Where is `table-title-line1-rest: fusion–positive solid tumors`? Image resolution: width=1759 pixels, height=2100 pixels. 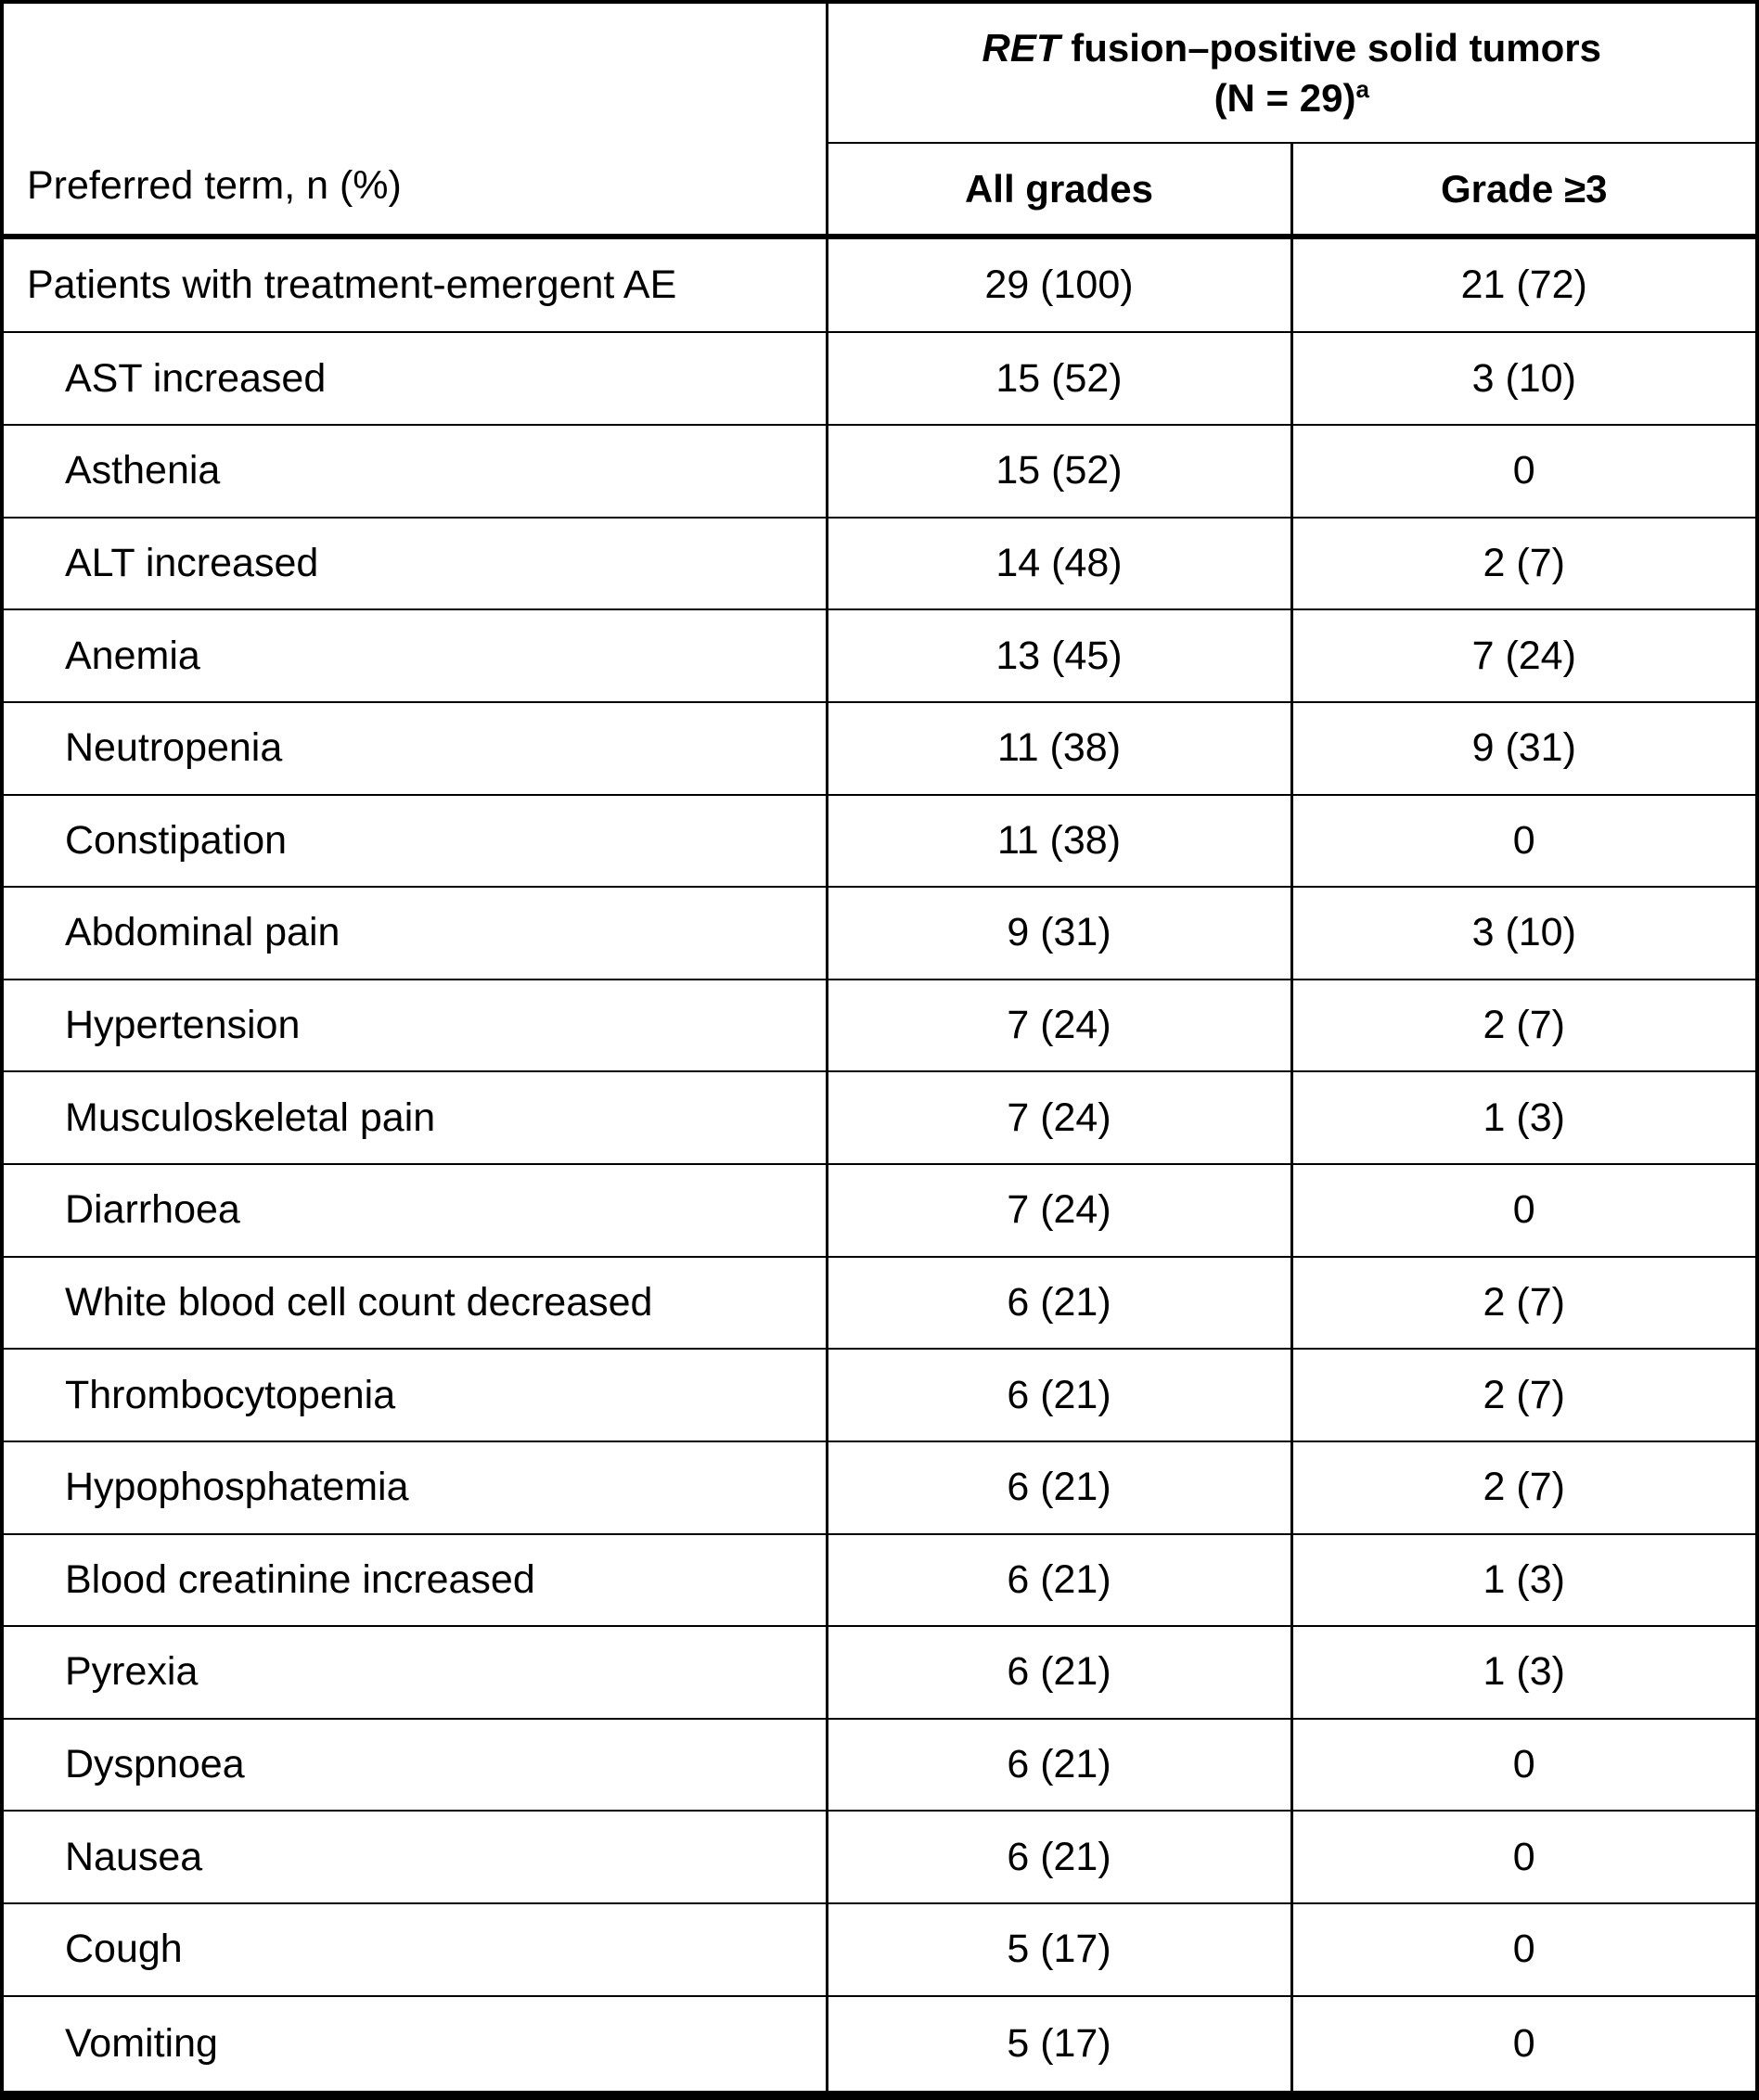
table-title-line1-rest: fusion–positive solid tumors is located at coordinates (1330, 47).